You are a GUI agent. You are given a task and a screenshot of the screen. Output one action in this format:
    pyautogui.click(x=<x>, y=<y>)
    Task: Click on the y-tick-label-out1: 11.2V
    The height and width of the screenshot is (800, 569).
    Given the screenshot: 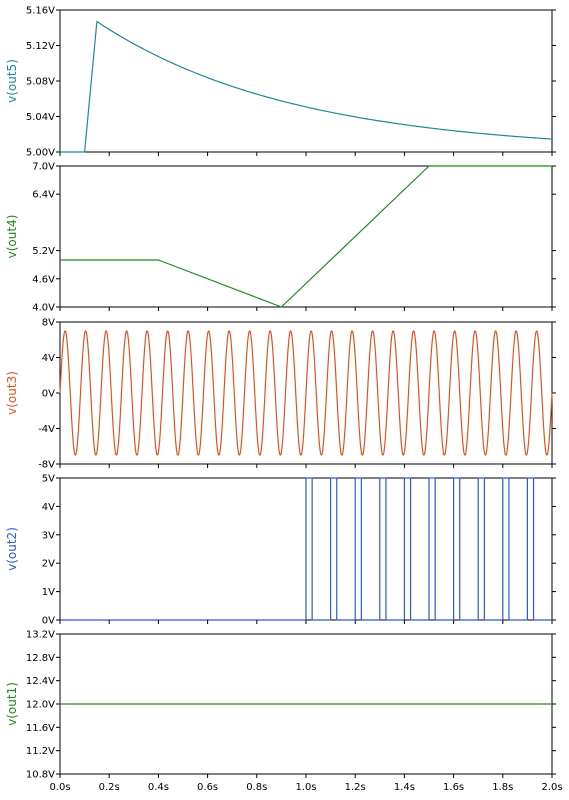 What is the action you would take?
    pyautogui.click(x=40, y=751)
    